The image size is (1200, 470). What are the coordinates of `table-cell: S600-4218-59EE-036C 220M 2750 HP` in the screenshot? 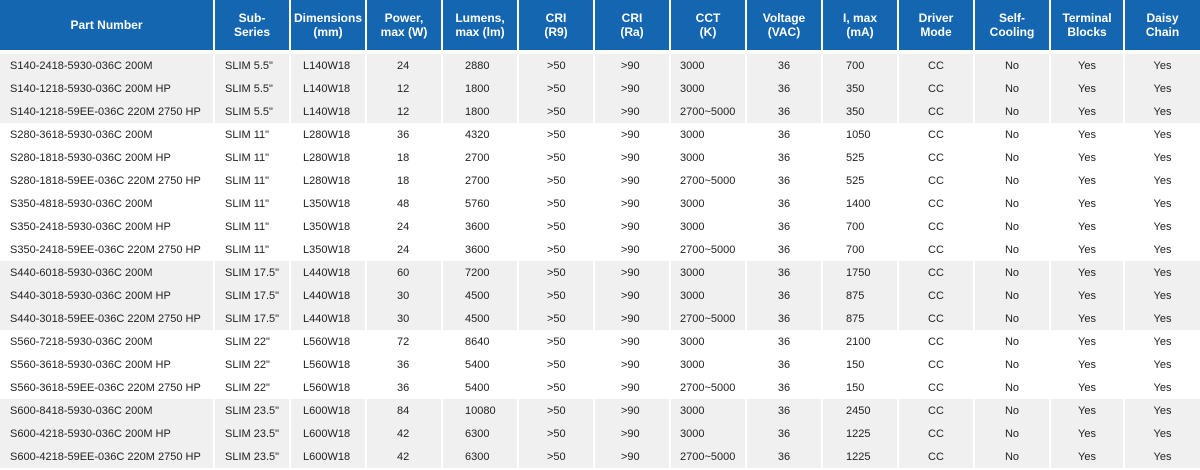 It's located at (107, 456).